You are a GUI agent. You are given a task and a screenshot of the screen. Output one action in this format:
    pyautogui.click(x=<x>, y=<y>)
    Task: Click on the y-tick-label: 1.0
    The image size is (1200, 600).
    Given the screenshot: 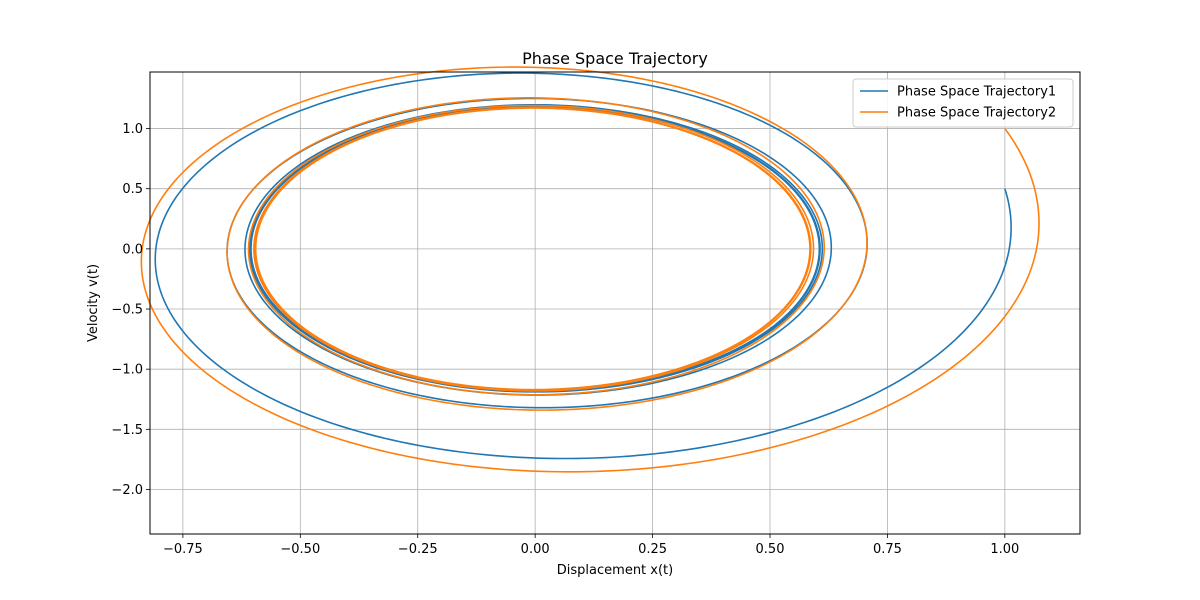 What is the action you would take?
    pyautogui.click(x=132, y=129)
    